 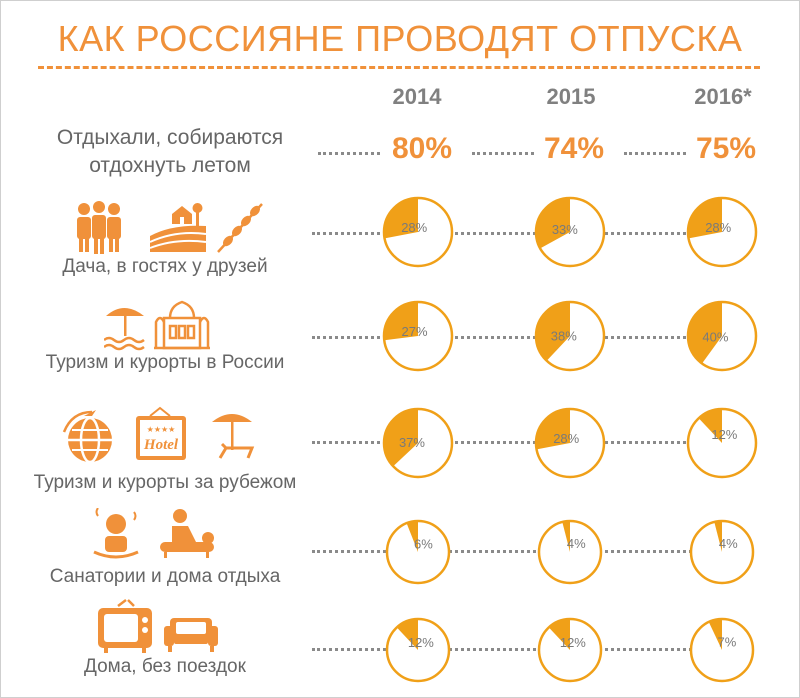 I want to click on pie-5-2015: 12%, so click(x=570, y=650).